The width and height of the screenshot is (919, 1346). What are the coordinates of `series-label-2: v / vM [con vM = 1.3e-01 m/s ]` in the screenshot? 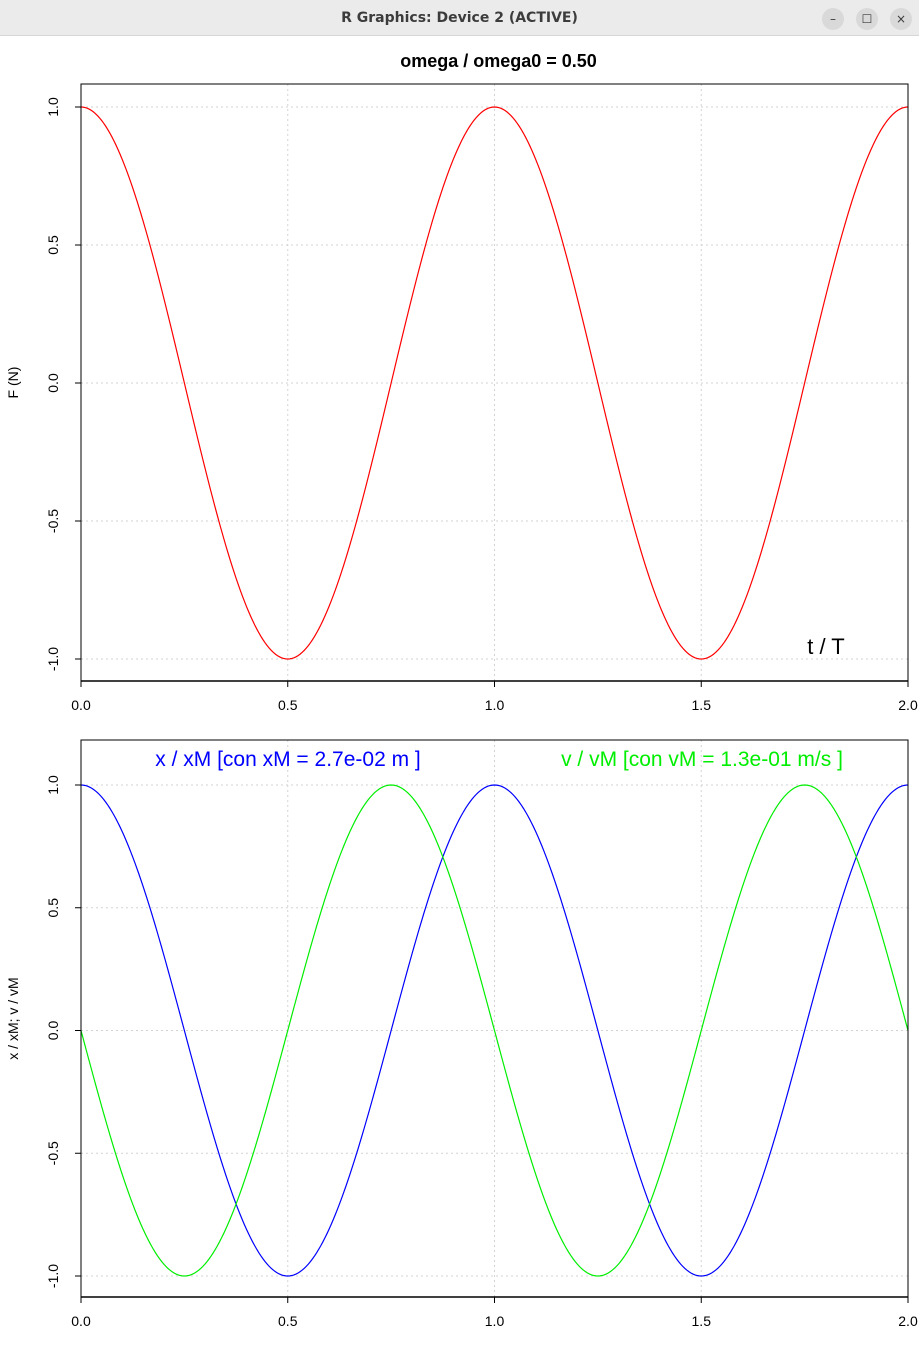 It's located at (702, 759).